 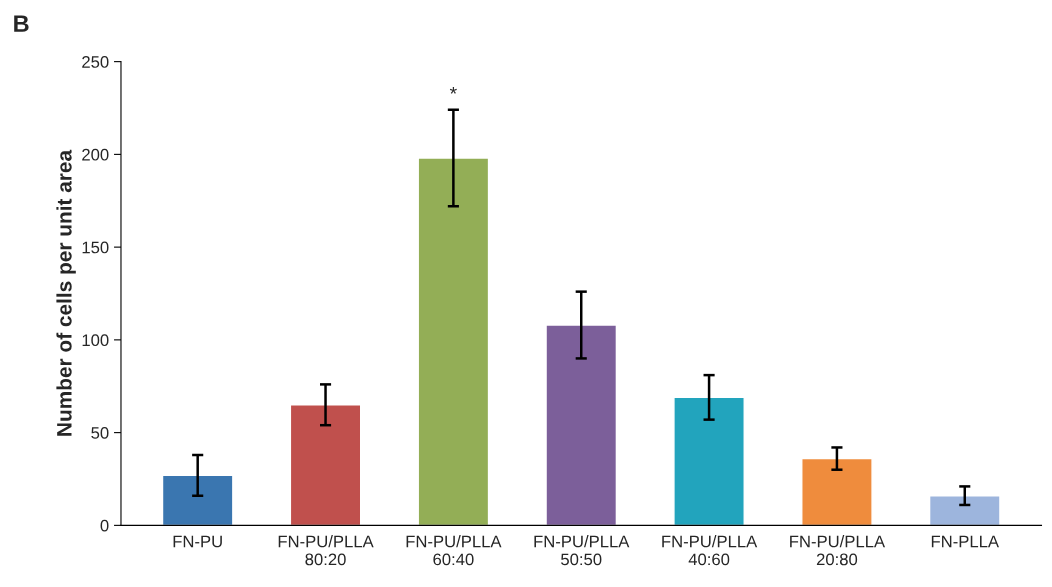 I want to click on y-axis-title: Number of cells per unit area, so click(x=66, y=292).